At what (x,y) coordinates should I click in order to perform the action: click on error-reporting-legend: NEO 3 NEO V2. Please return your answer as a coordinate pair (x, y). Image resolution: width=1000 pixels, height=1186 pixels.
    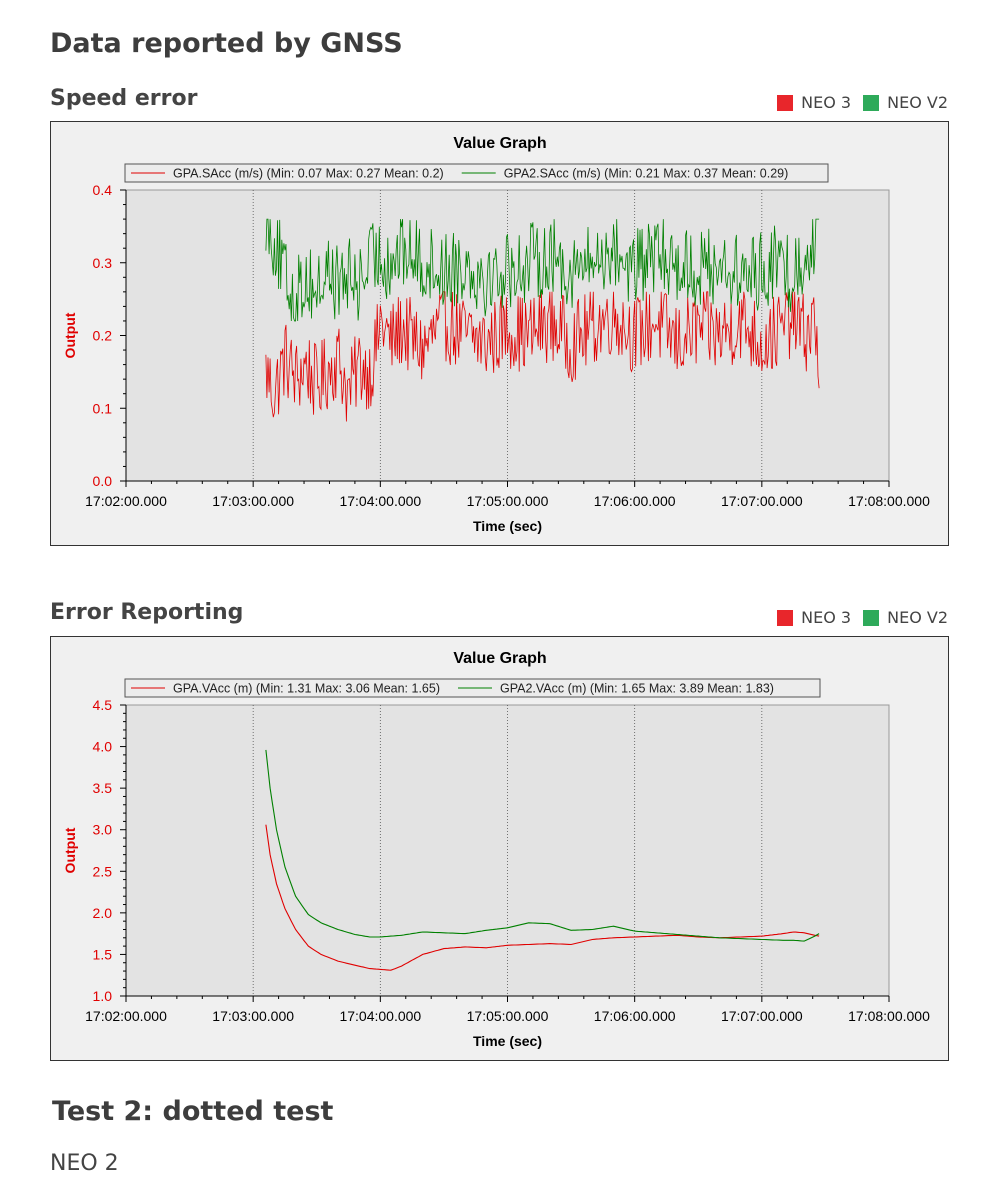
    Looking at the image, I should click on (856, 617).